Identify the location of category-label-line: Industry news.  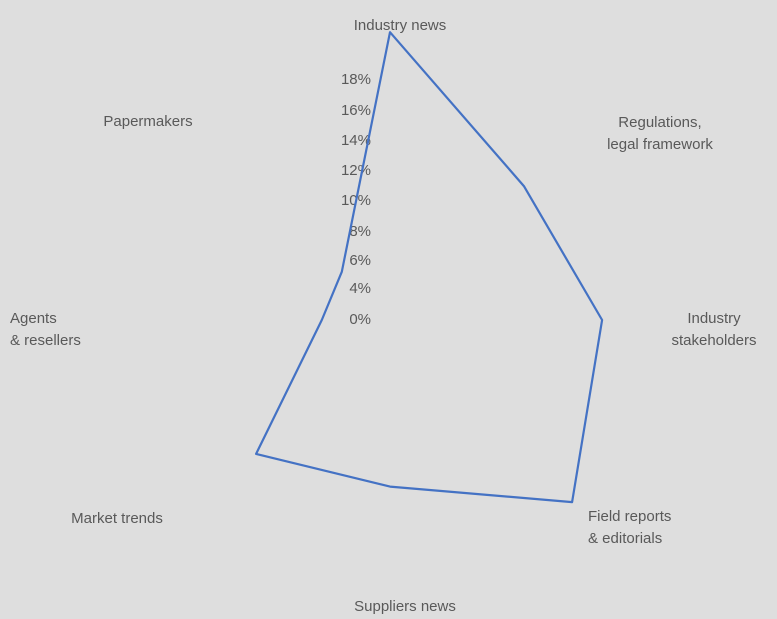
(400, 25).